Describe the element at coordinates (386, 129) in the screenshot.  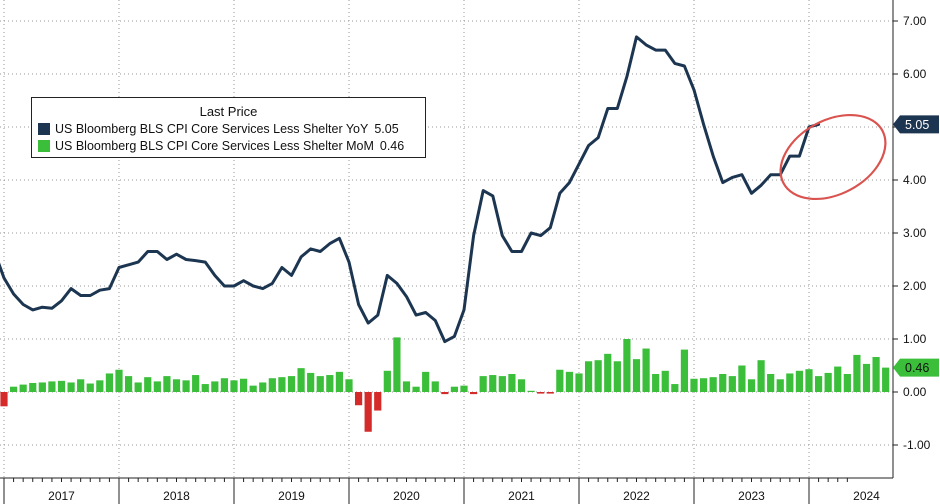
I see `legend-value-yoy: 5.05` at that location.